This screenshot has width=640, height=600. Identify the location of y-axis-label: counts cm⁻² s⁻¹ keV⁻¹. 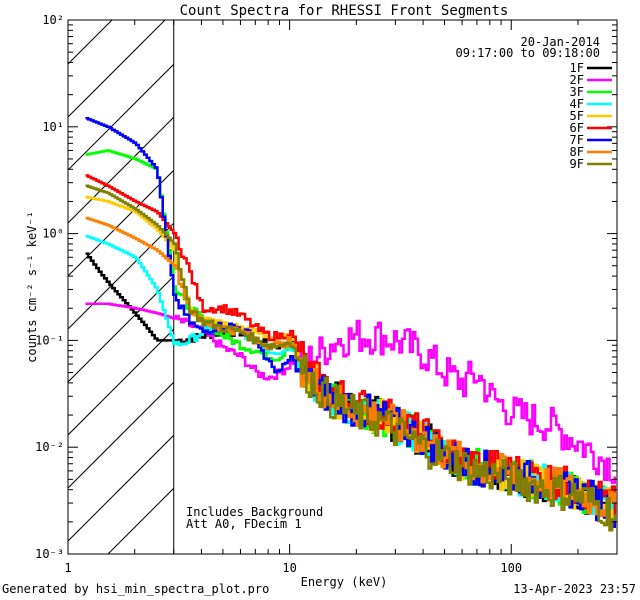
(32, 287).